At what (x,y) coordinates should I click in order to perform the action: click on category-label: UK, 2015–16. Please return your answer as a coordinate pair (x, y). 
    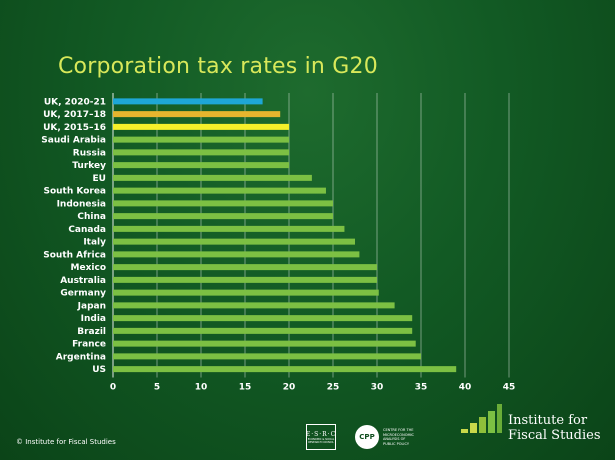
    Looking at the image, I should click on (74, 128).